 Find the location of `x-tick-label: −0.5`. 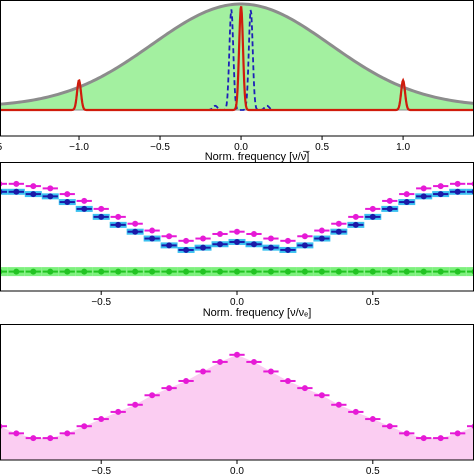

x-tick-label: −0.5 is located at coordinates (101, 470).